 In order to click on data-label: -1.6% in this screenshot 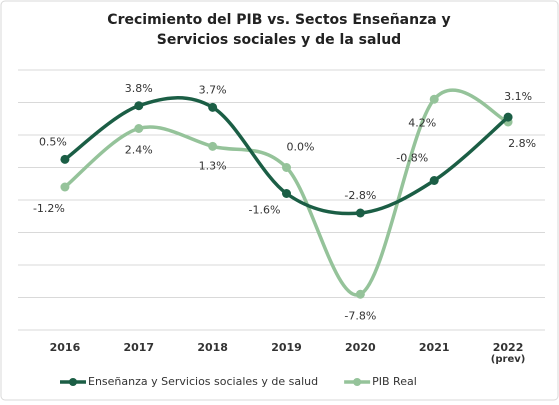, I will do `click(265, 210)`.